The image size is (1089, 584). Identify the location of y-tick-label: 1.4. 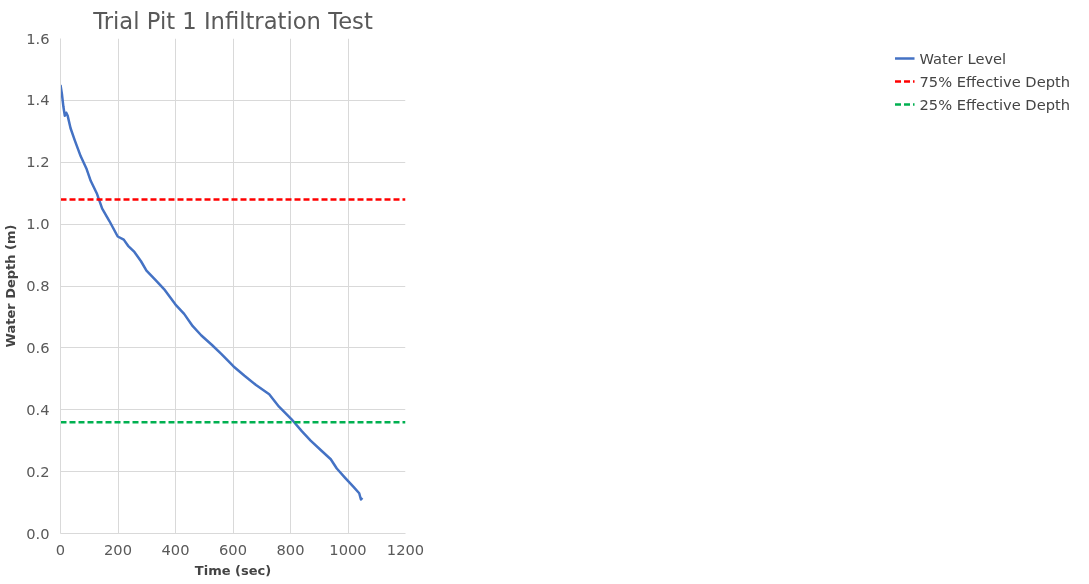
(38, 100).